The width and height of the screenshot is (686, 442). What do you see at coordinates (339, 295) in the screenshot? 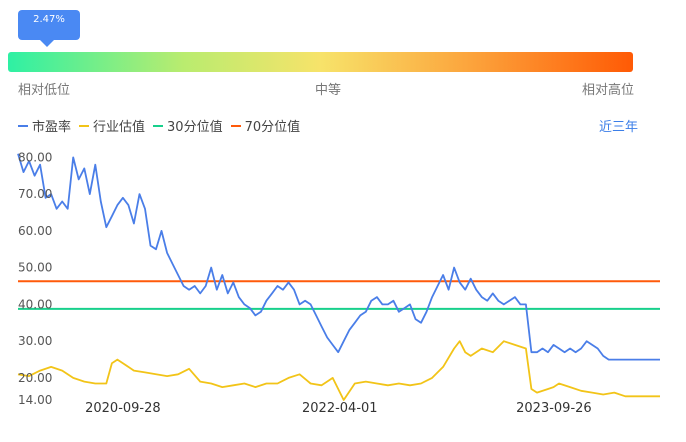
I see `reference-lines` at bounding box center [339, 295].